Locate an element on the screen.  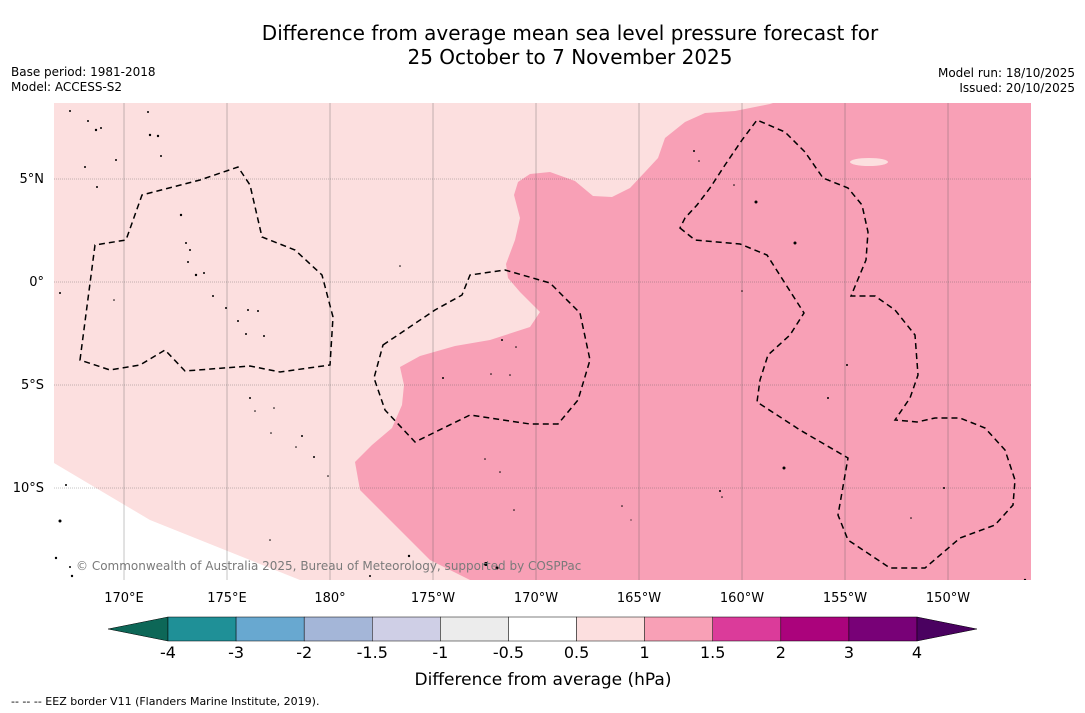
lat-label-5n: 5°N is located at coordinates (32, 179).